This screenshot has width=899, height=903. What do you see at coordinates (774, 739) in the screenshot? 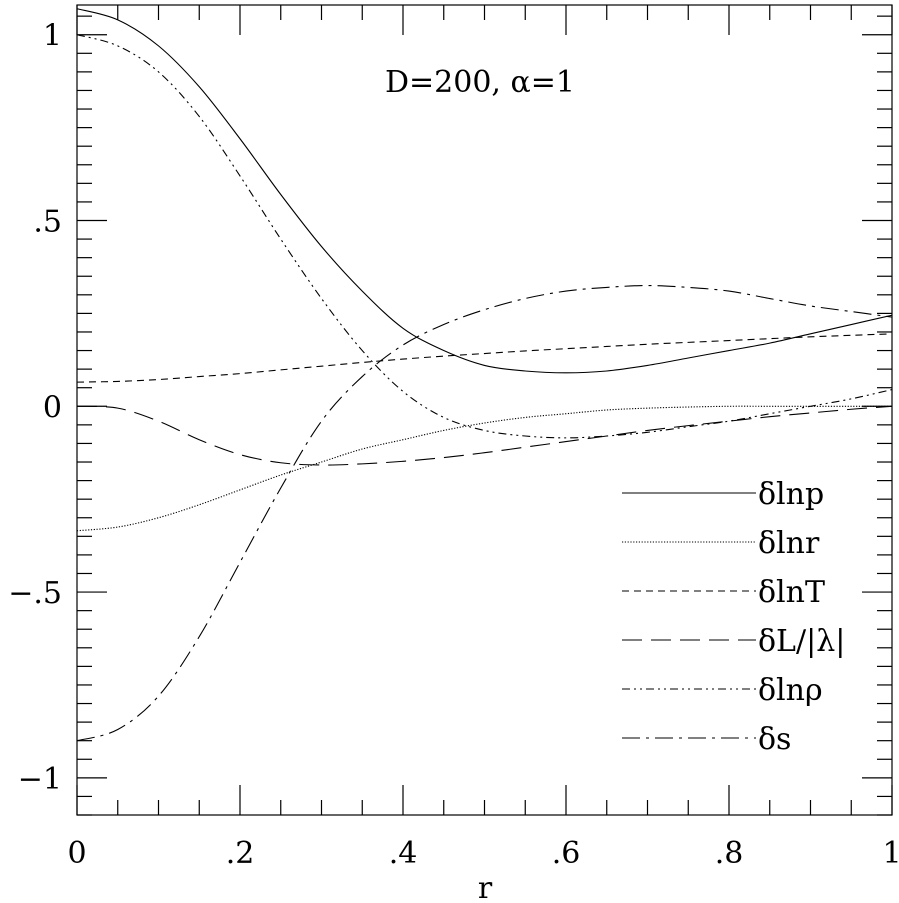
I see `legend-label: δs` at bounding box center [774, 739].